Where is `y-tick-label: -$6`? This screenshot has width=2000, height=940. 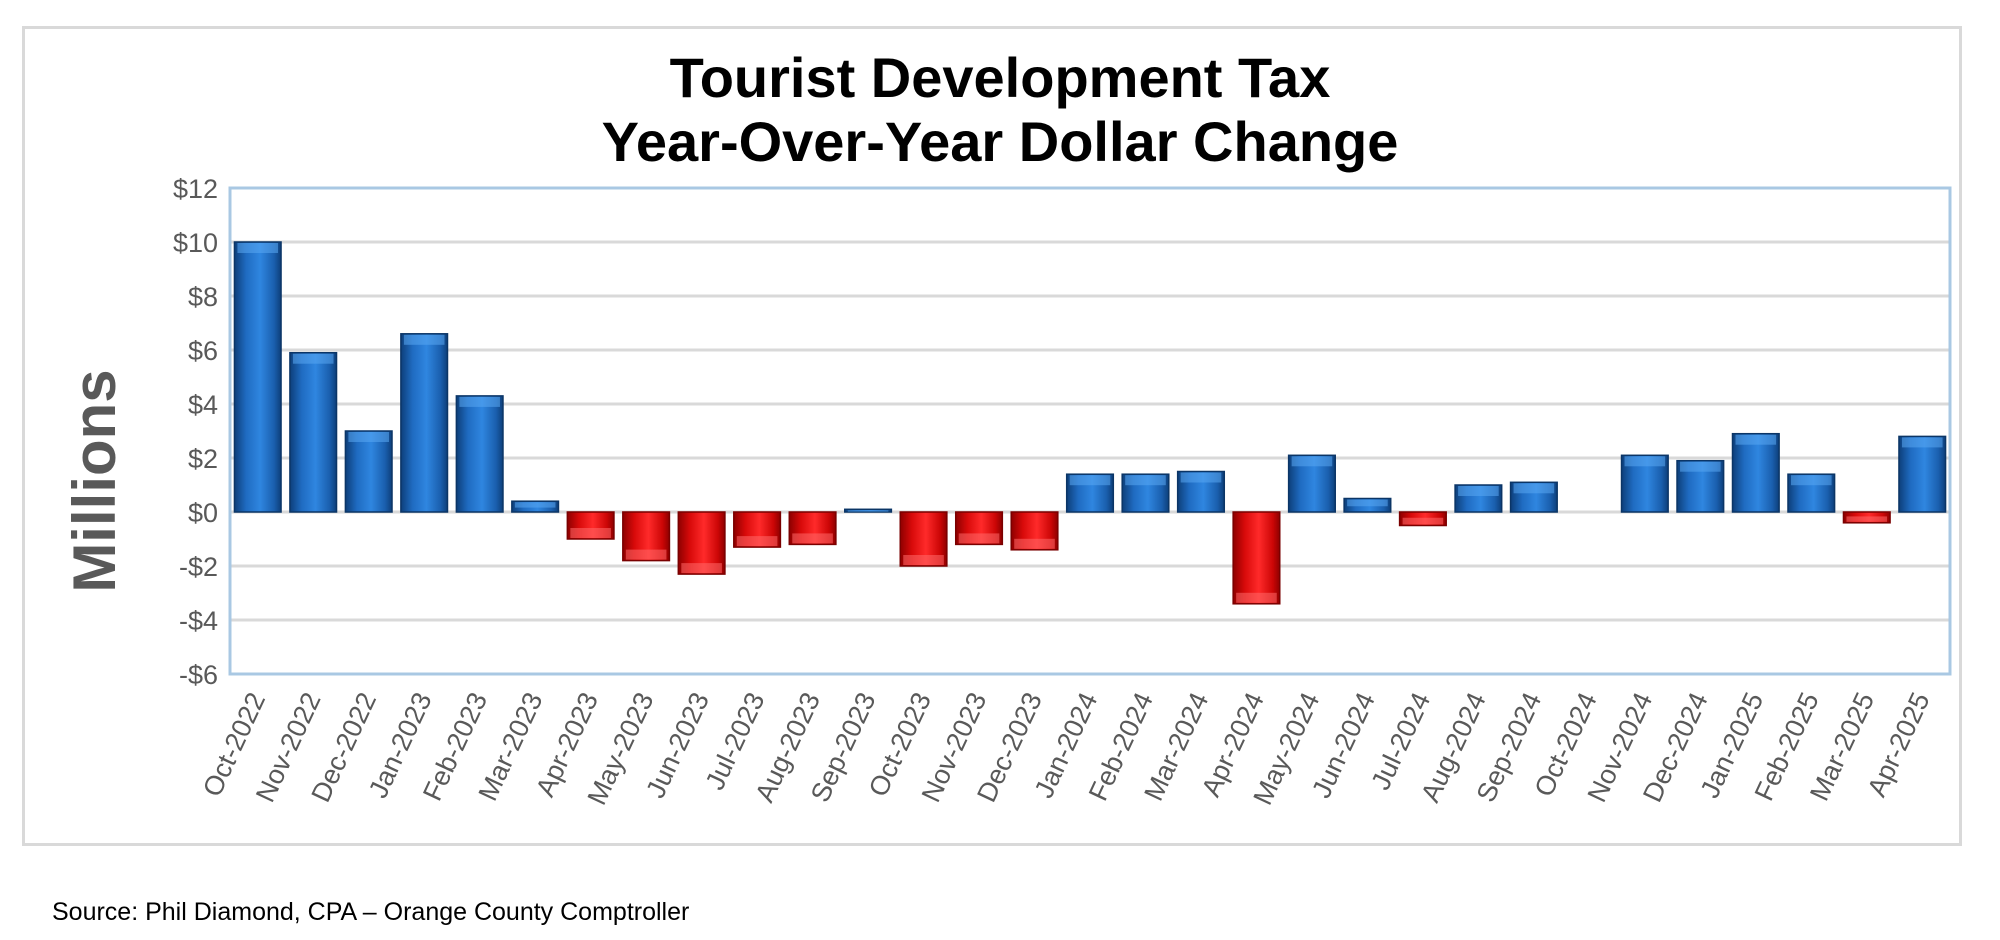
y-tick-label: -$6 is located at coordinates (198, 675).